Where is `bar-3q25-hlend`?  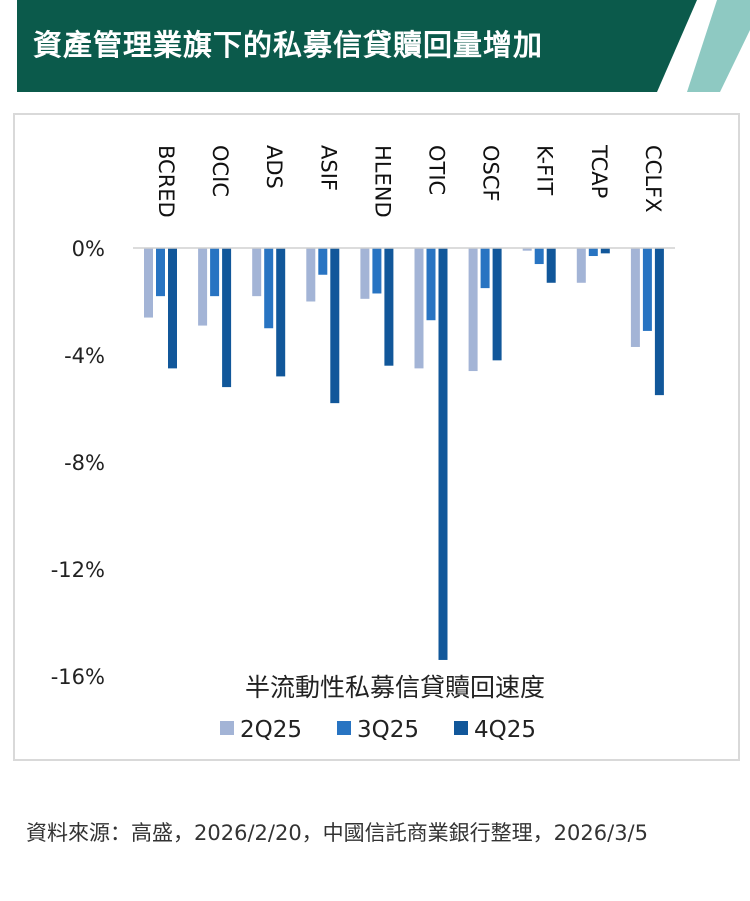
bar-3q25-hlend is located at coordinates (377, 271).